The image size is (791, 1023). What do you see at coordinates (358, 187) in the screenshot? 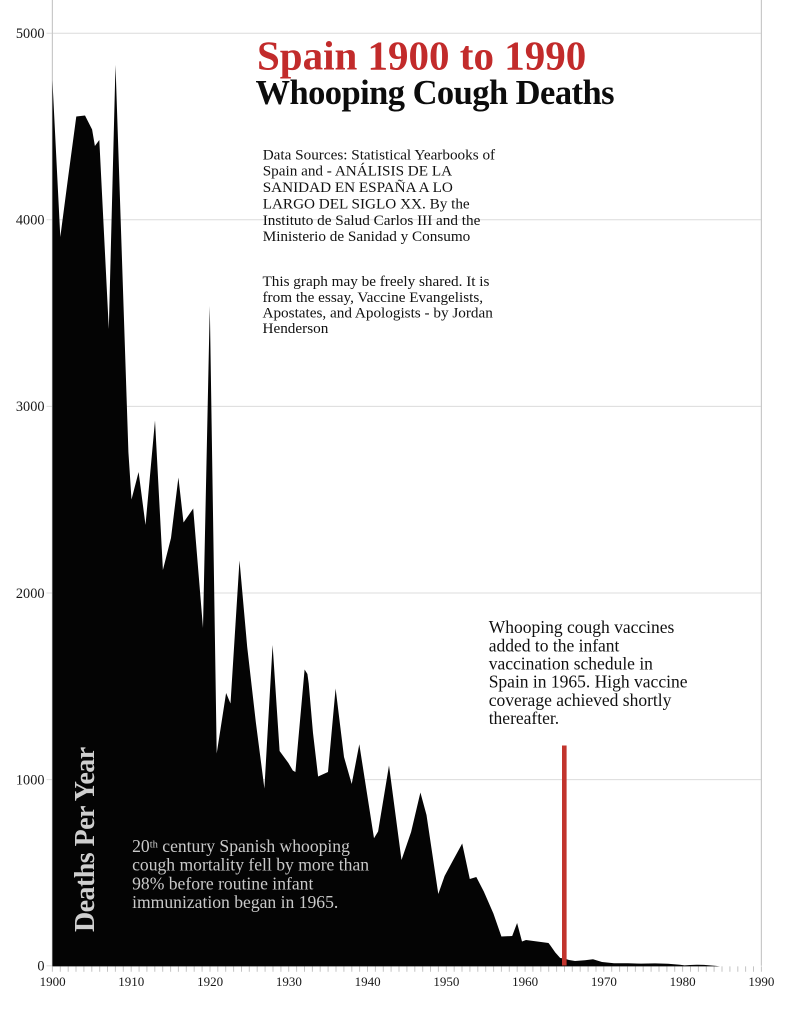
I see `svg-text: SANIDAD EN ESPAÑA A LO` at bounding box center [358, 187].